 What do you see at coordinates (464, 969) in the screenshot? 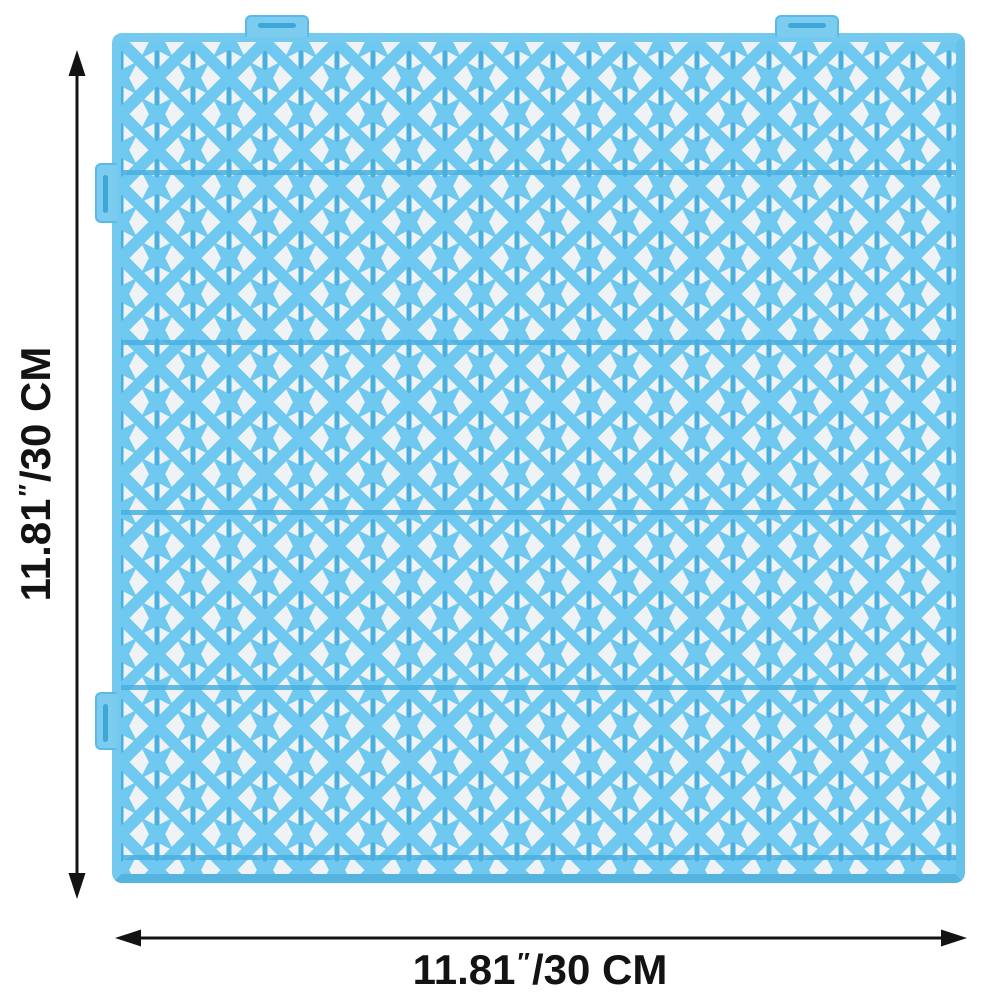
I see `width-value: 11.81` at bounding box center [464, 969].